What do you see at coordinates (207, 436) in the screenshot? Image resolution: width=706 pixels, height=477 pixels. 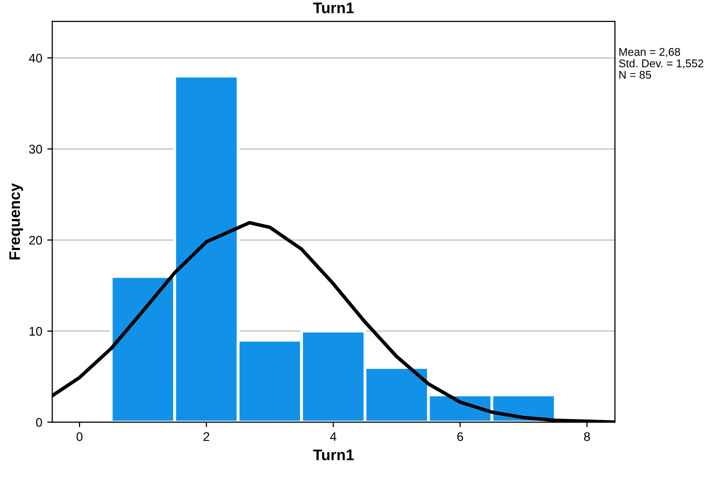 I see `x-tick-label: 2` at bounding box center [207, 436].